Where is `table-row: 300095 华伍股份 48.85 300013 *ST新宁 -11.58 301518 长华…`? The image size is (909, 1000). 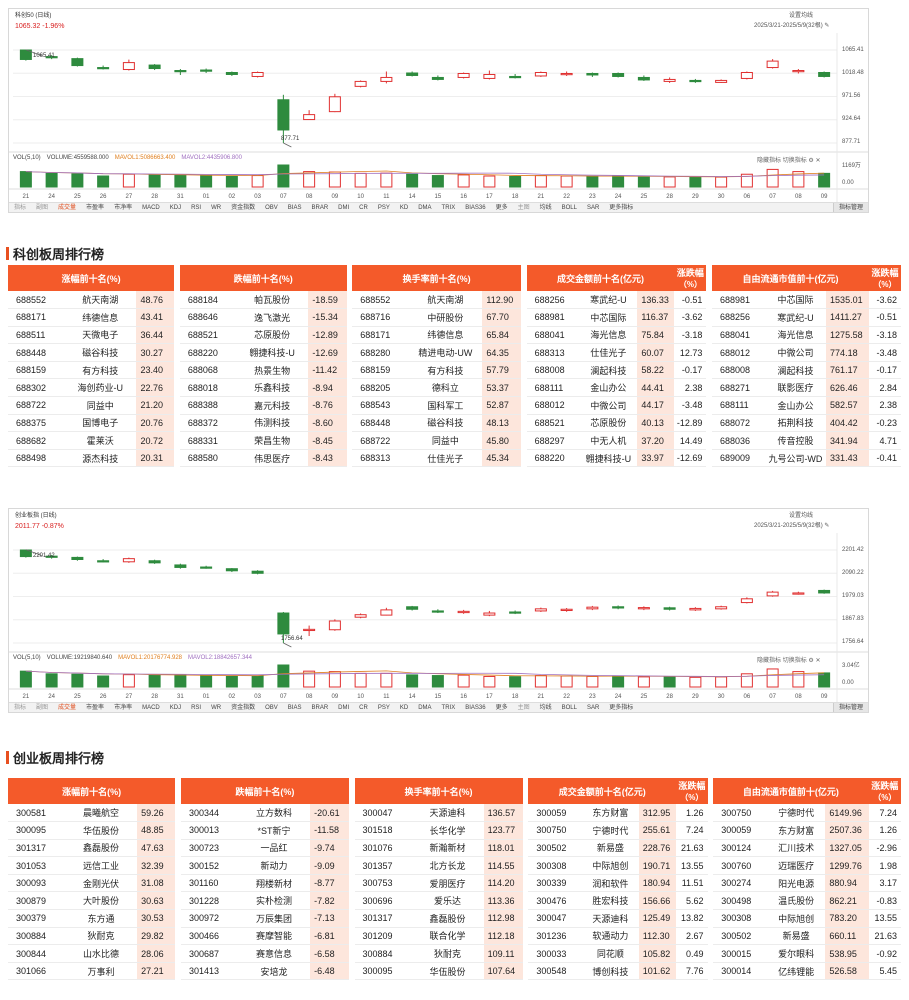 table-row: 300095 华伍股份 48.85 300013 *ST新宁 -11.58 301518 长华… is located at coordinates (454, 830).